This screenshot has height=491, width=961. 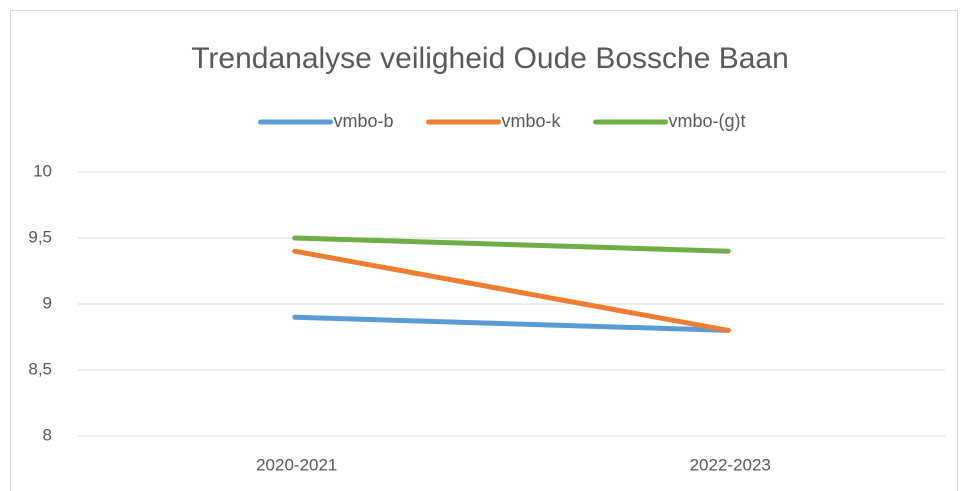 I want to click on legend-label: vmbo-b, so click(x=363, y=121).